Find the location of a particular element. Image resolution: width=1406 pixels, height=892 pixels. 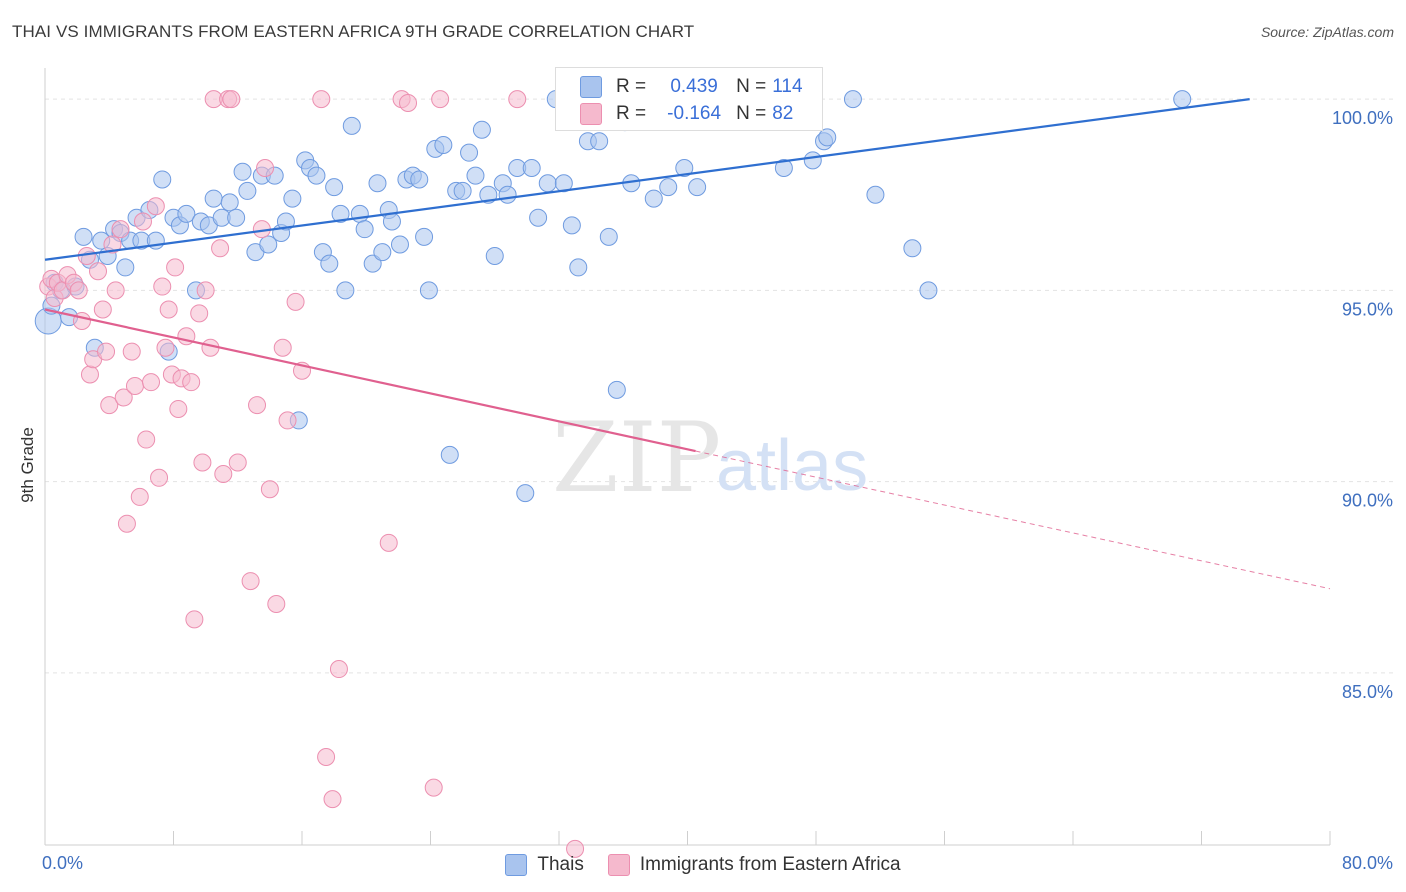

x-tick-labels: 0.0% 80.0% is located at coordinates (717, 863).